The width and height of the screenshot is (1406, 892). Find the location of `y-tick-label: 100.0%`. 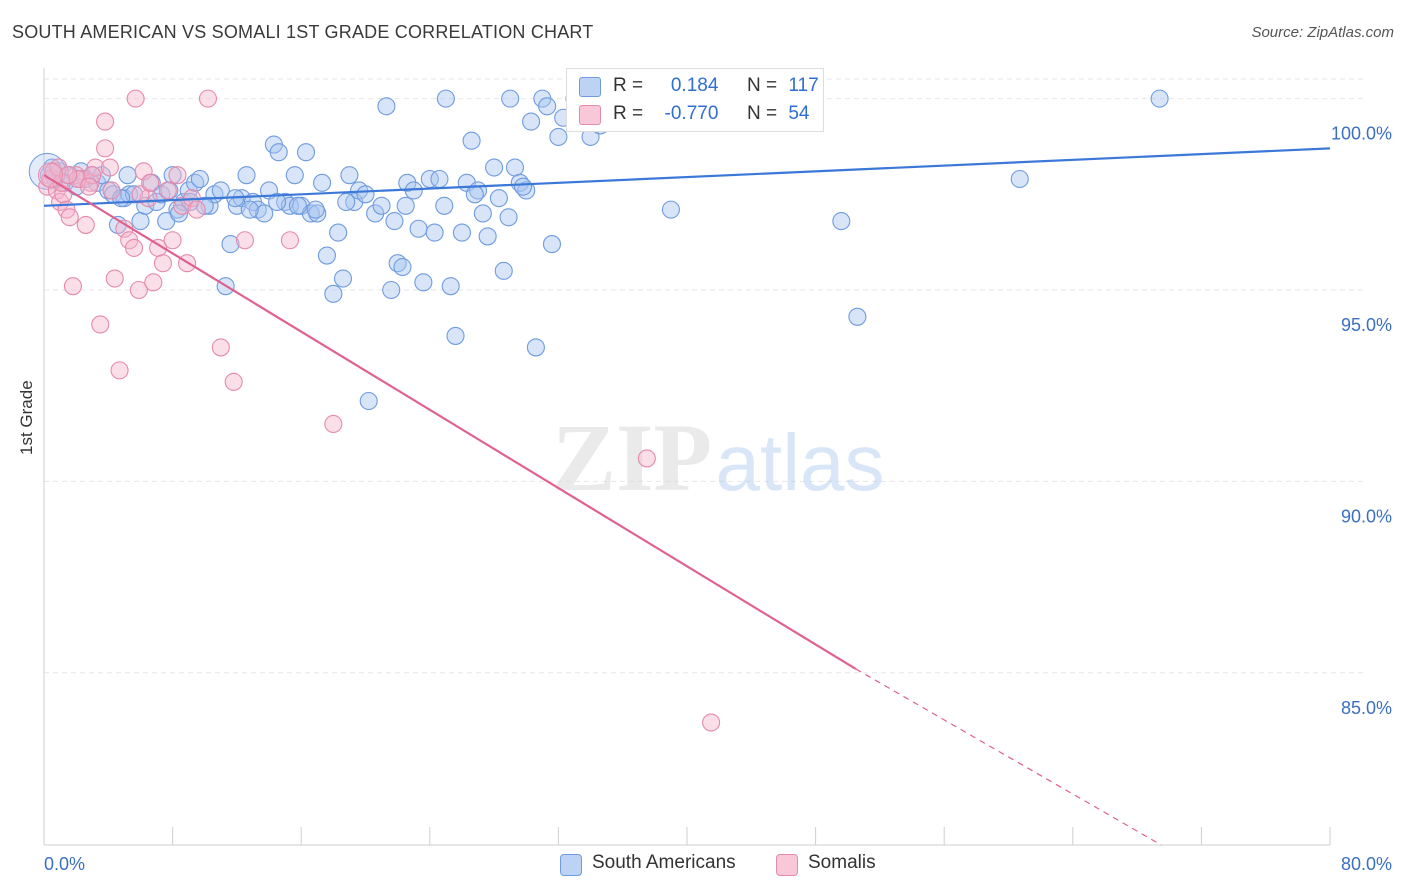

y-tick-label: 100.0% is located at coordinates (1361, 134).